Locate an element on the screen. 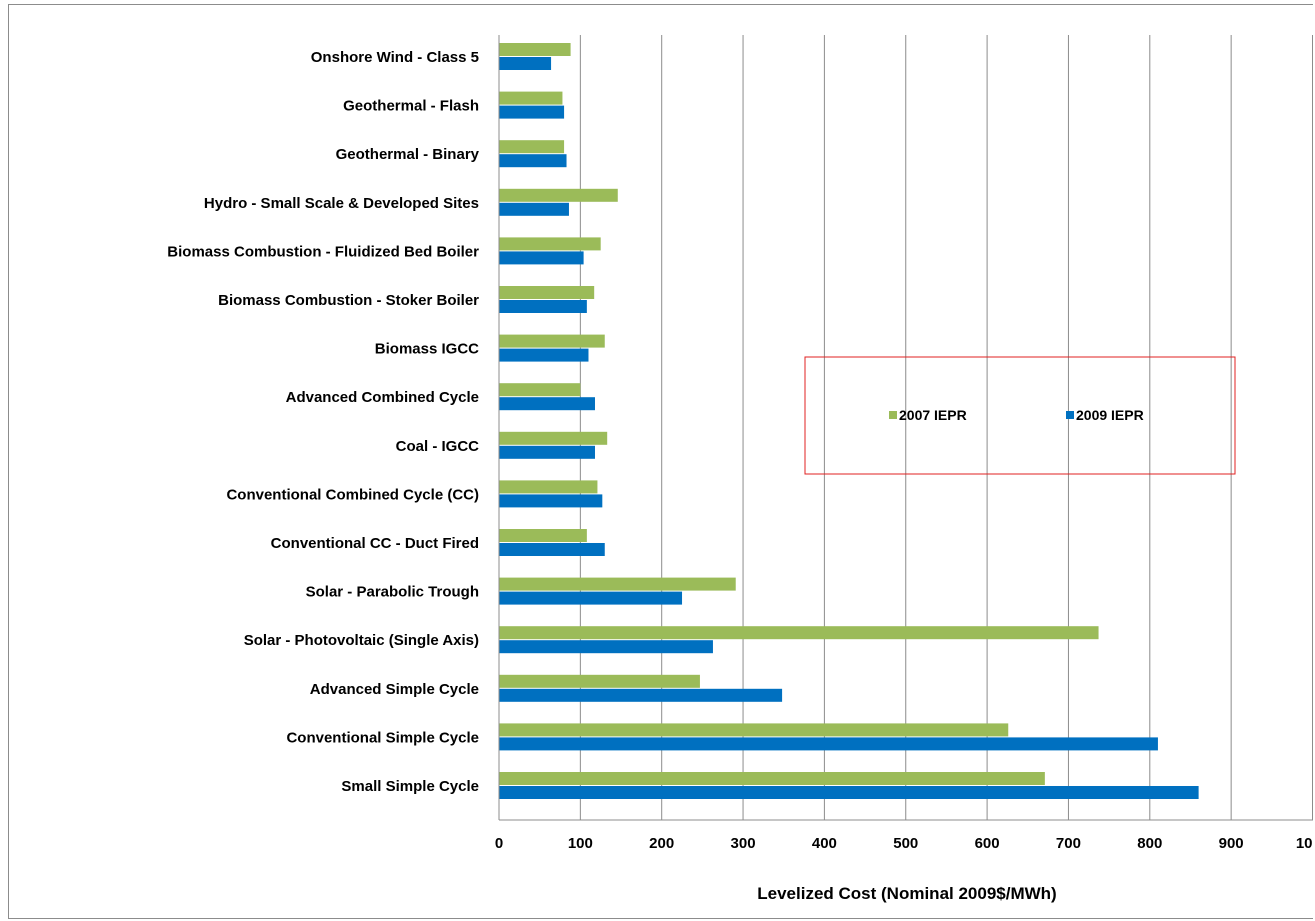 This screenshot has height=921, width=1315. bar-2007-iepr-solar-parabolic-trough is located at coordinates (617, 584).